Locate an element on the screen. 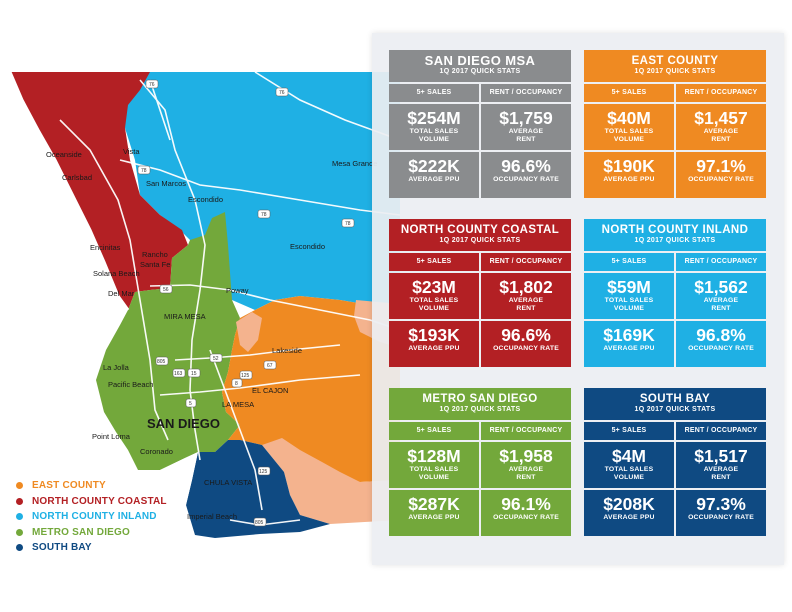 Image resolution: width=792 pixels, height=612 pixels. stat-value: $23M is located at coordinates (434, 287).